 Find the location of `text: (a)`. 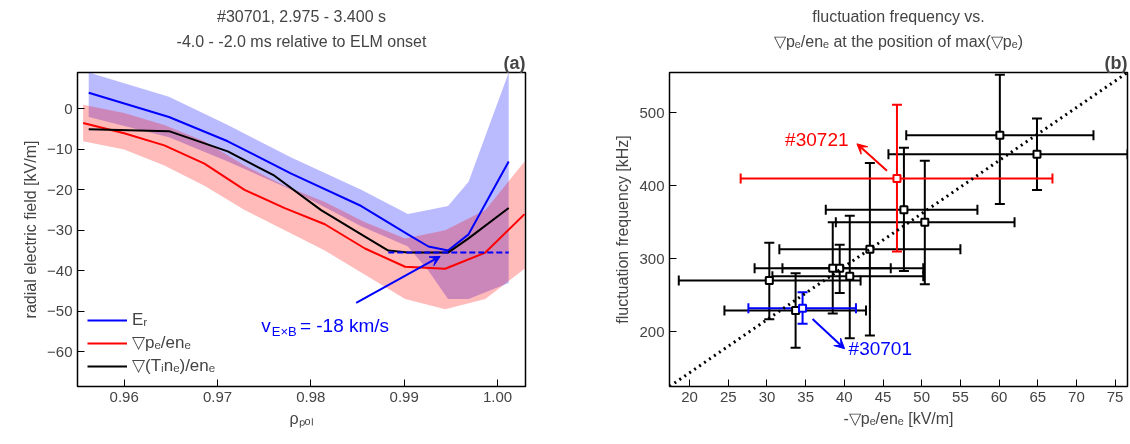

text: (a) is located at coordinates (514, 62).